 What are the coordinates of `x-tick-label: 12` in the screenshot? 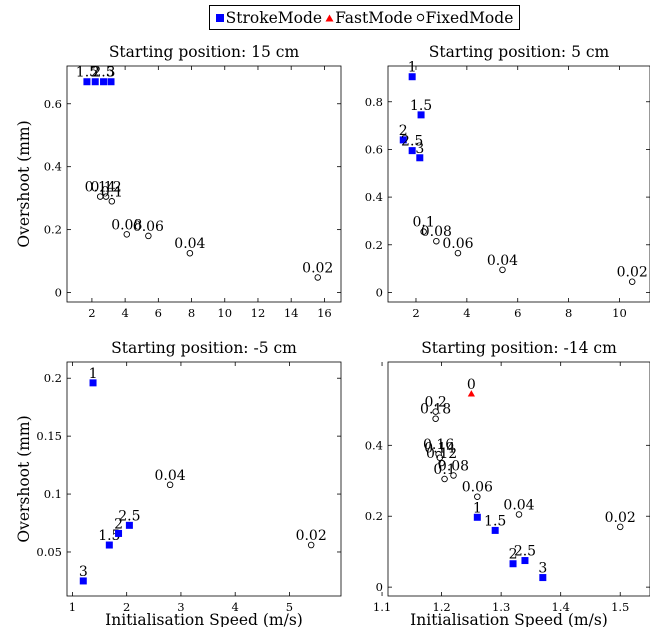 It's located at (258, 313).